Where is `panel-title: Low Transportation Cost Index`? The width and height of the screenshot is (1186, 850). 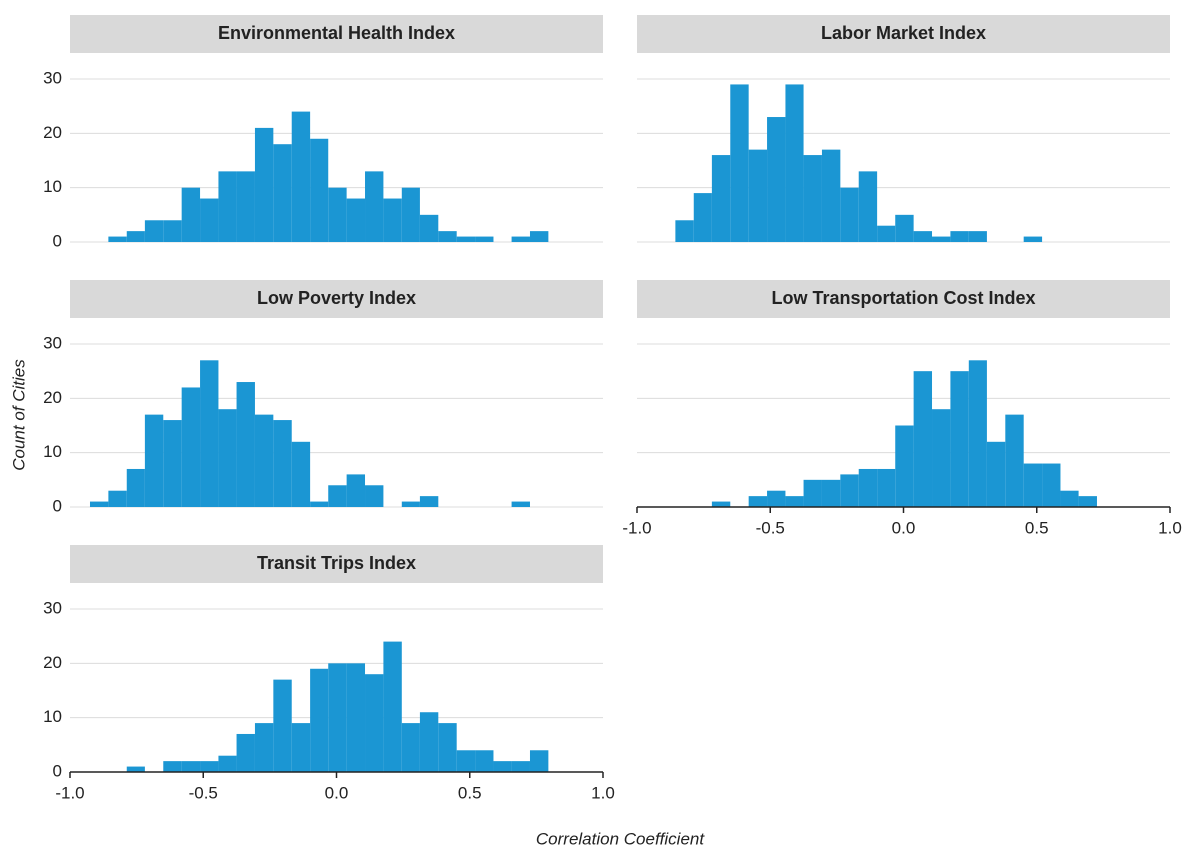 panel-title: Low Transportation Cost Index is located at coordinates (903, 298).